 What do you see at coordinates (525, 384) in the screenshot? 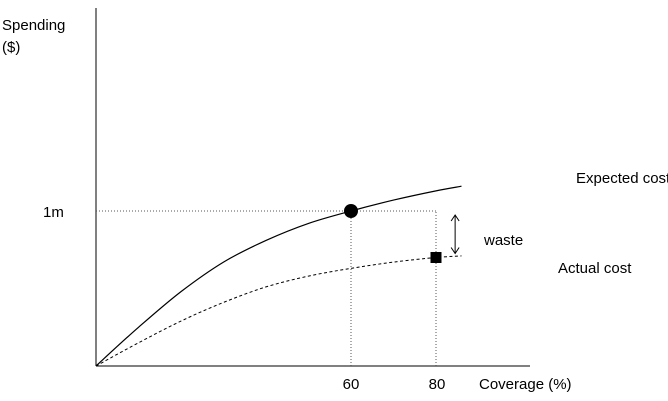
I see `x-axis-label: Coverage (%)` at bounding box center [525, 384].